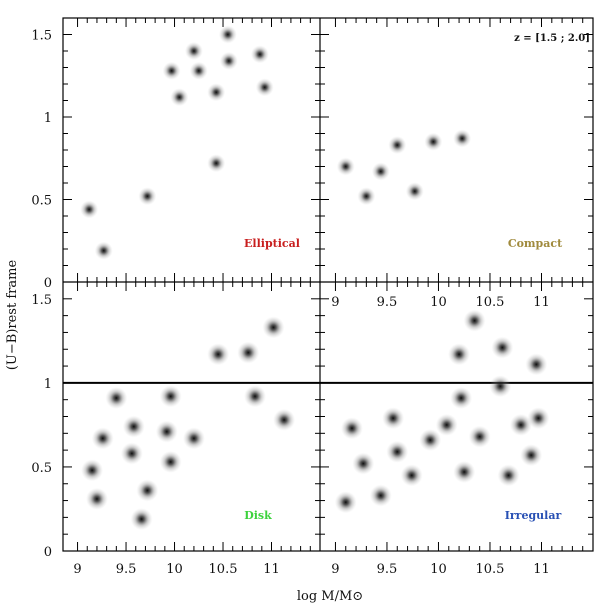 This screenshot has height=615, width=600. What do you see at coordinates (552, 38) in the screenshot?
I see `redshift-label: z = [1.5 ; 2.0]` at bounding box center [552, 38].